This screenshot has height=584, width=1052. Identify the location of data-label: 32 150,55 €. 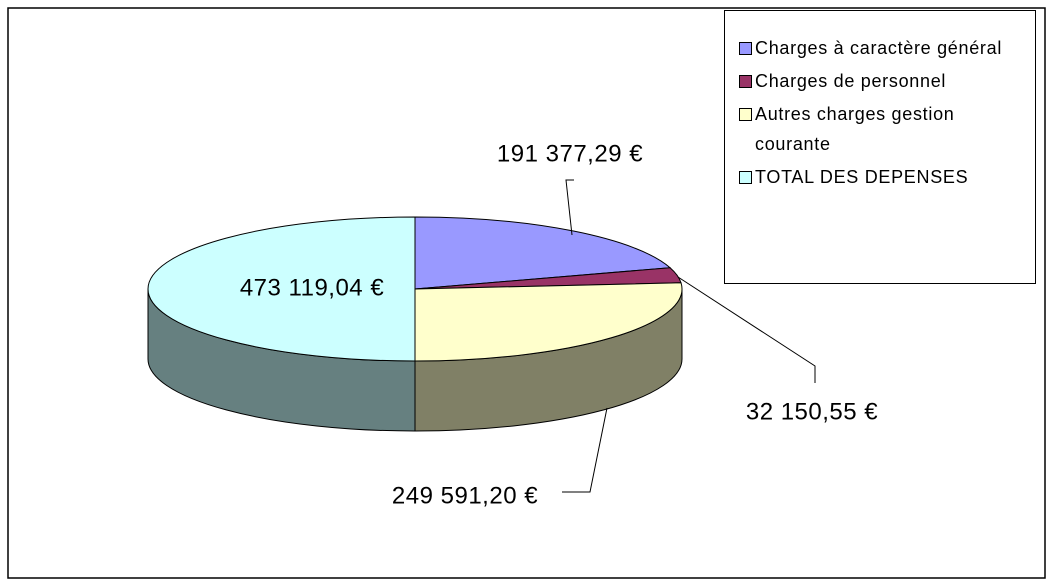
(812, 411).